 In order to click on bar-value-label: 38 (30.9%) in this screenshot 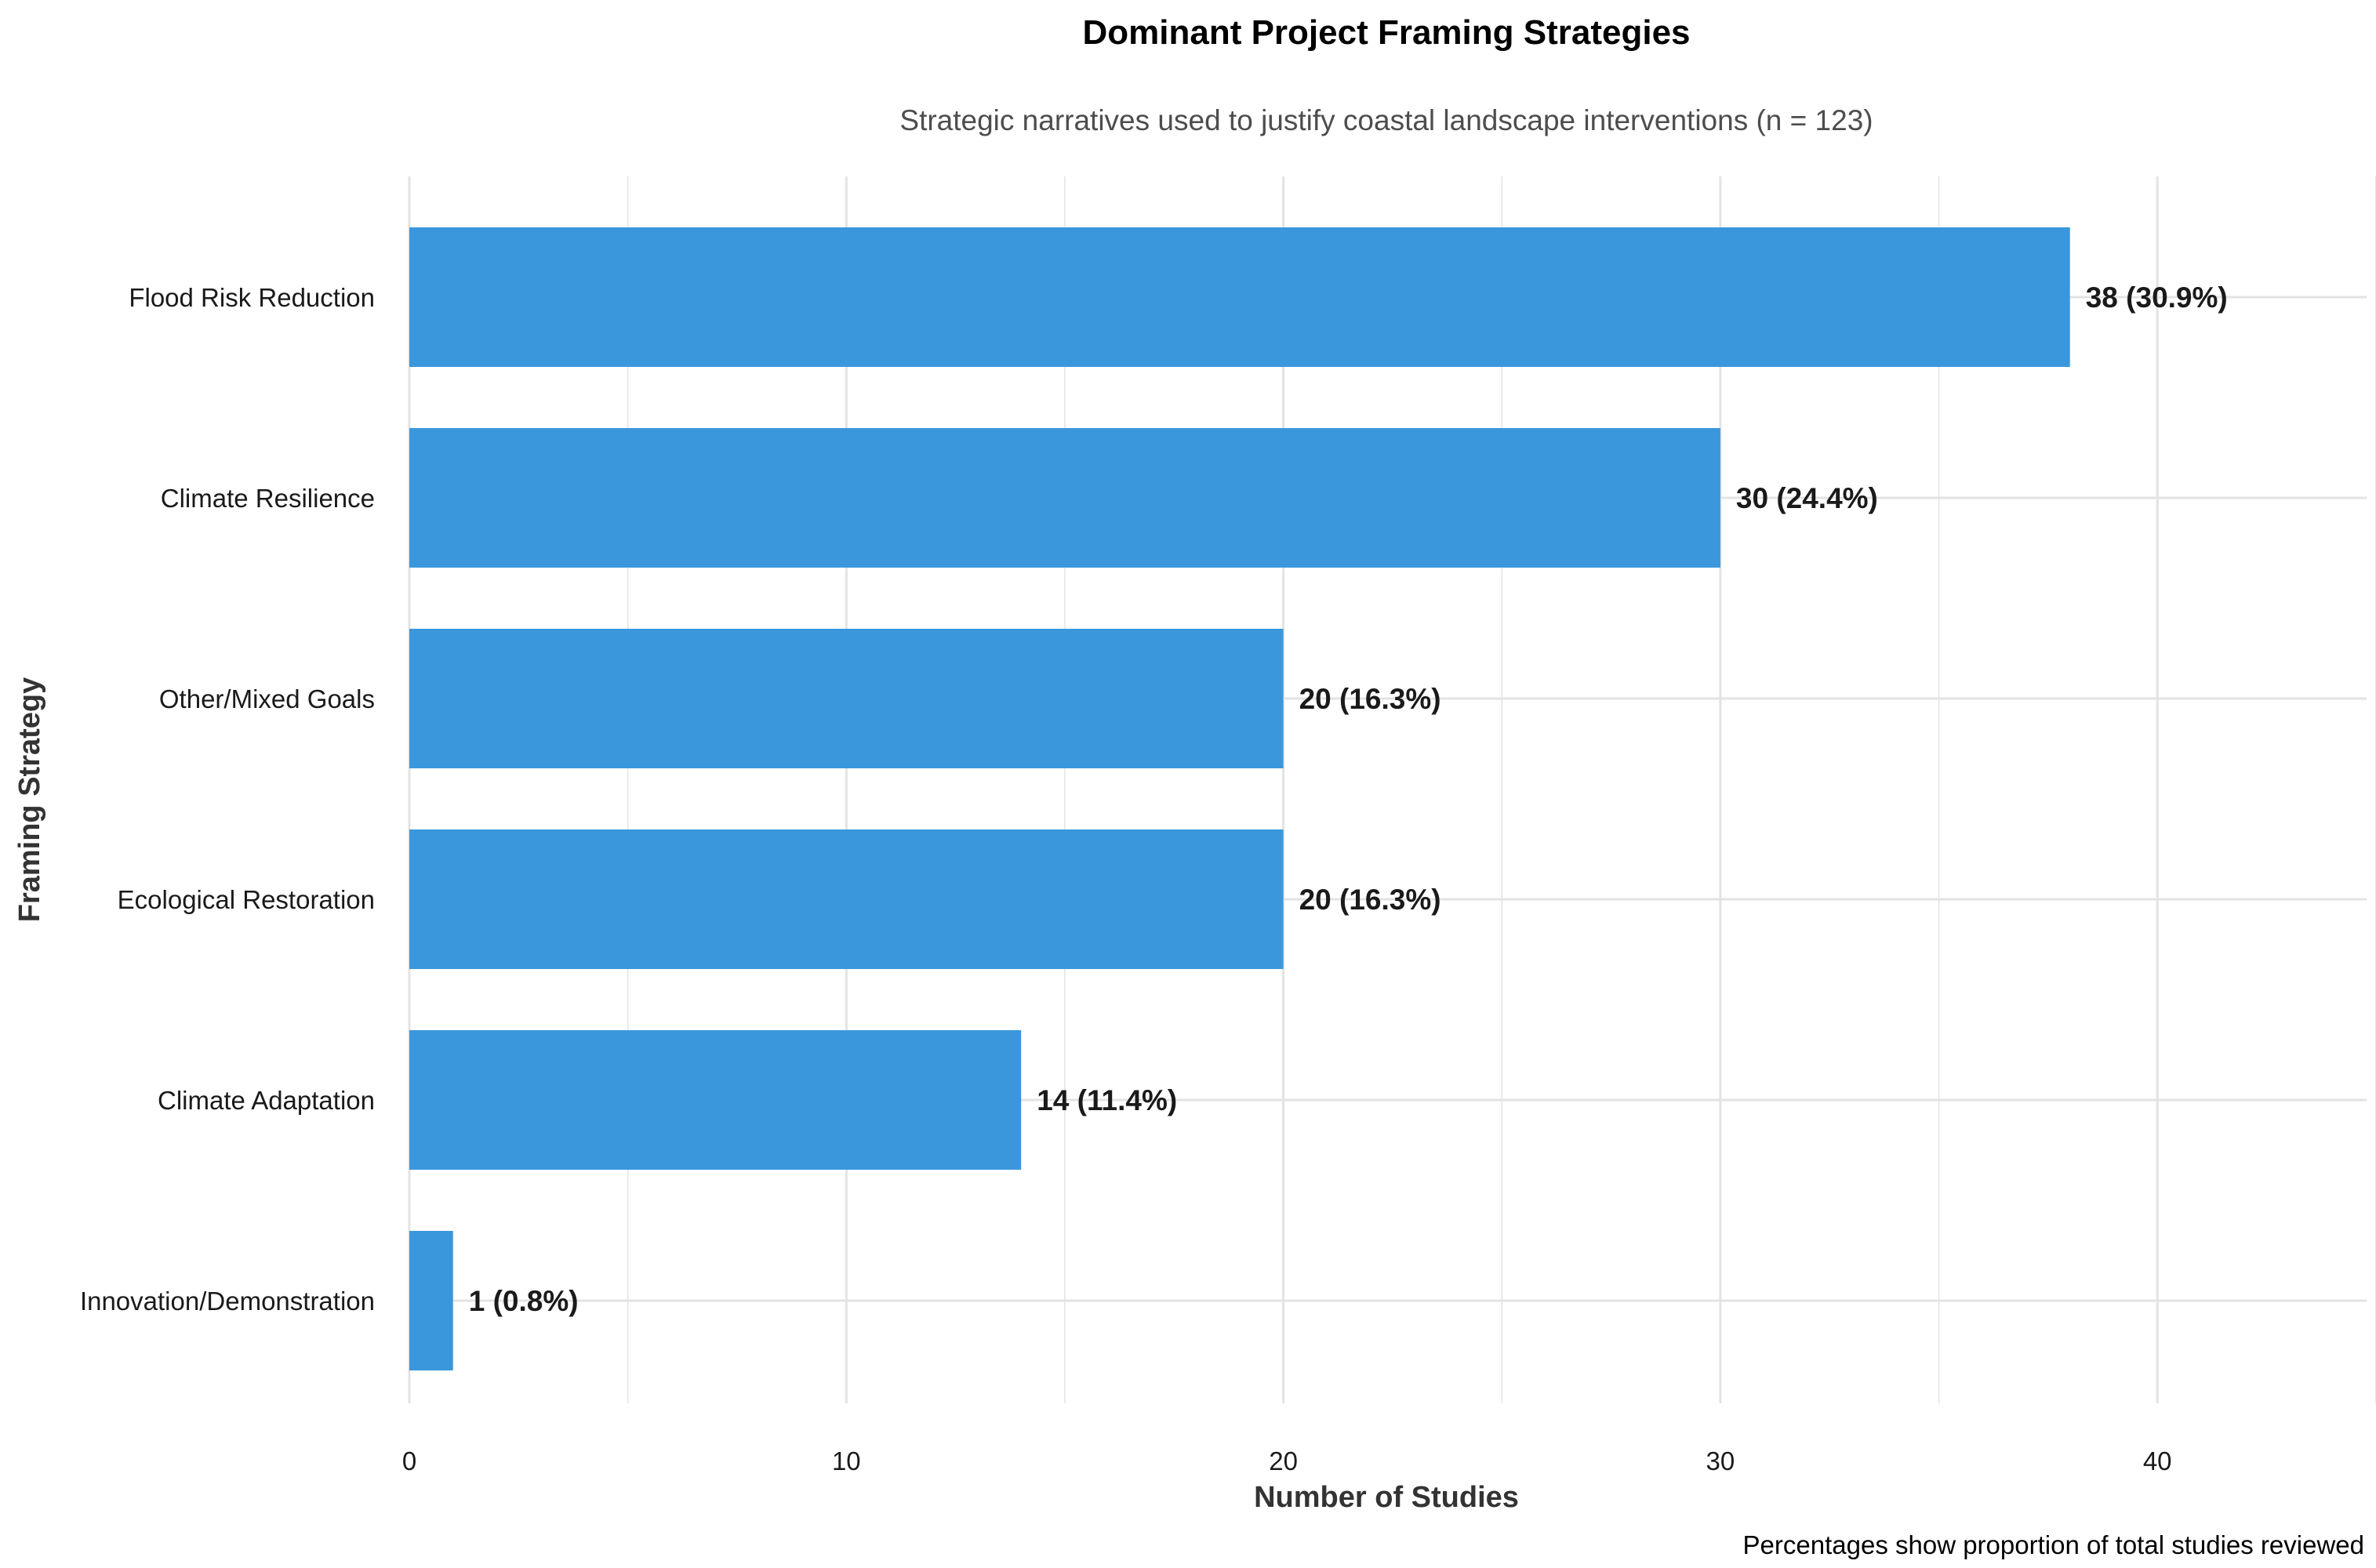, I will do `click(2157, 297)`.